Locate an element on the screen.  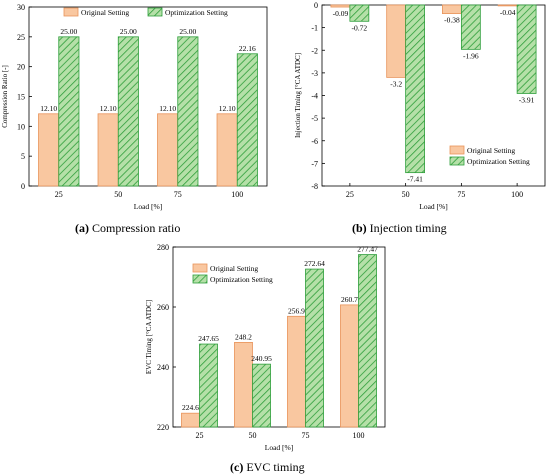
caption-a-letter: (a) is located at coordinates (82, 228).